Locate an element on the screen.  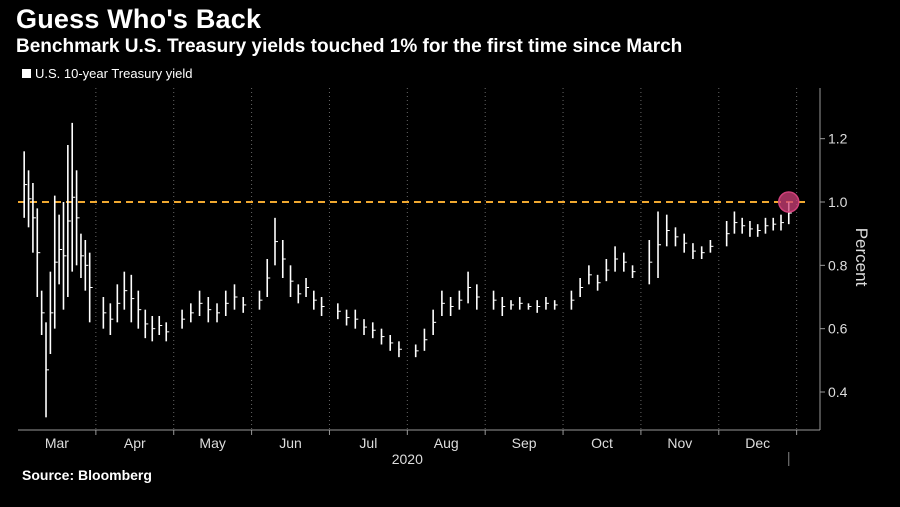
x-tick-may: May is located at coordinates (212, 443).